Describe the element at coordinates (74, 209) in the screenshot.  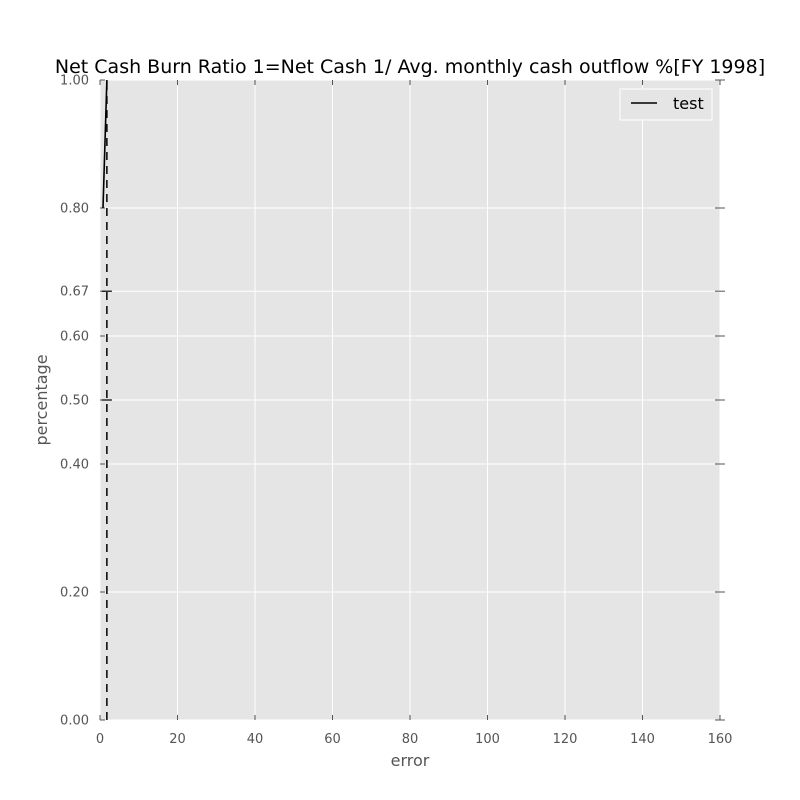
I see `y-tick-label: 0.80` at that location.